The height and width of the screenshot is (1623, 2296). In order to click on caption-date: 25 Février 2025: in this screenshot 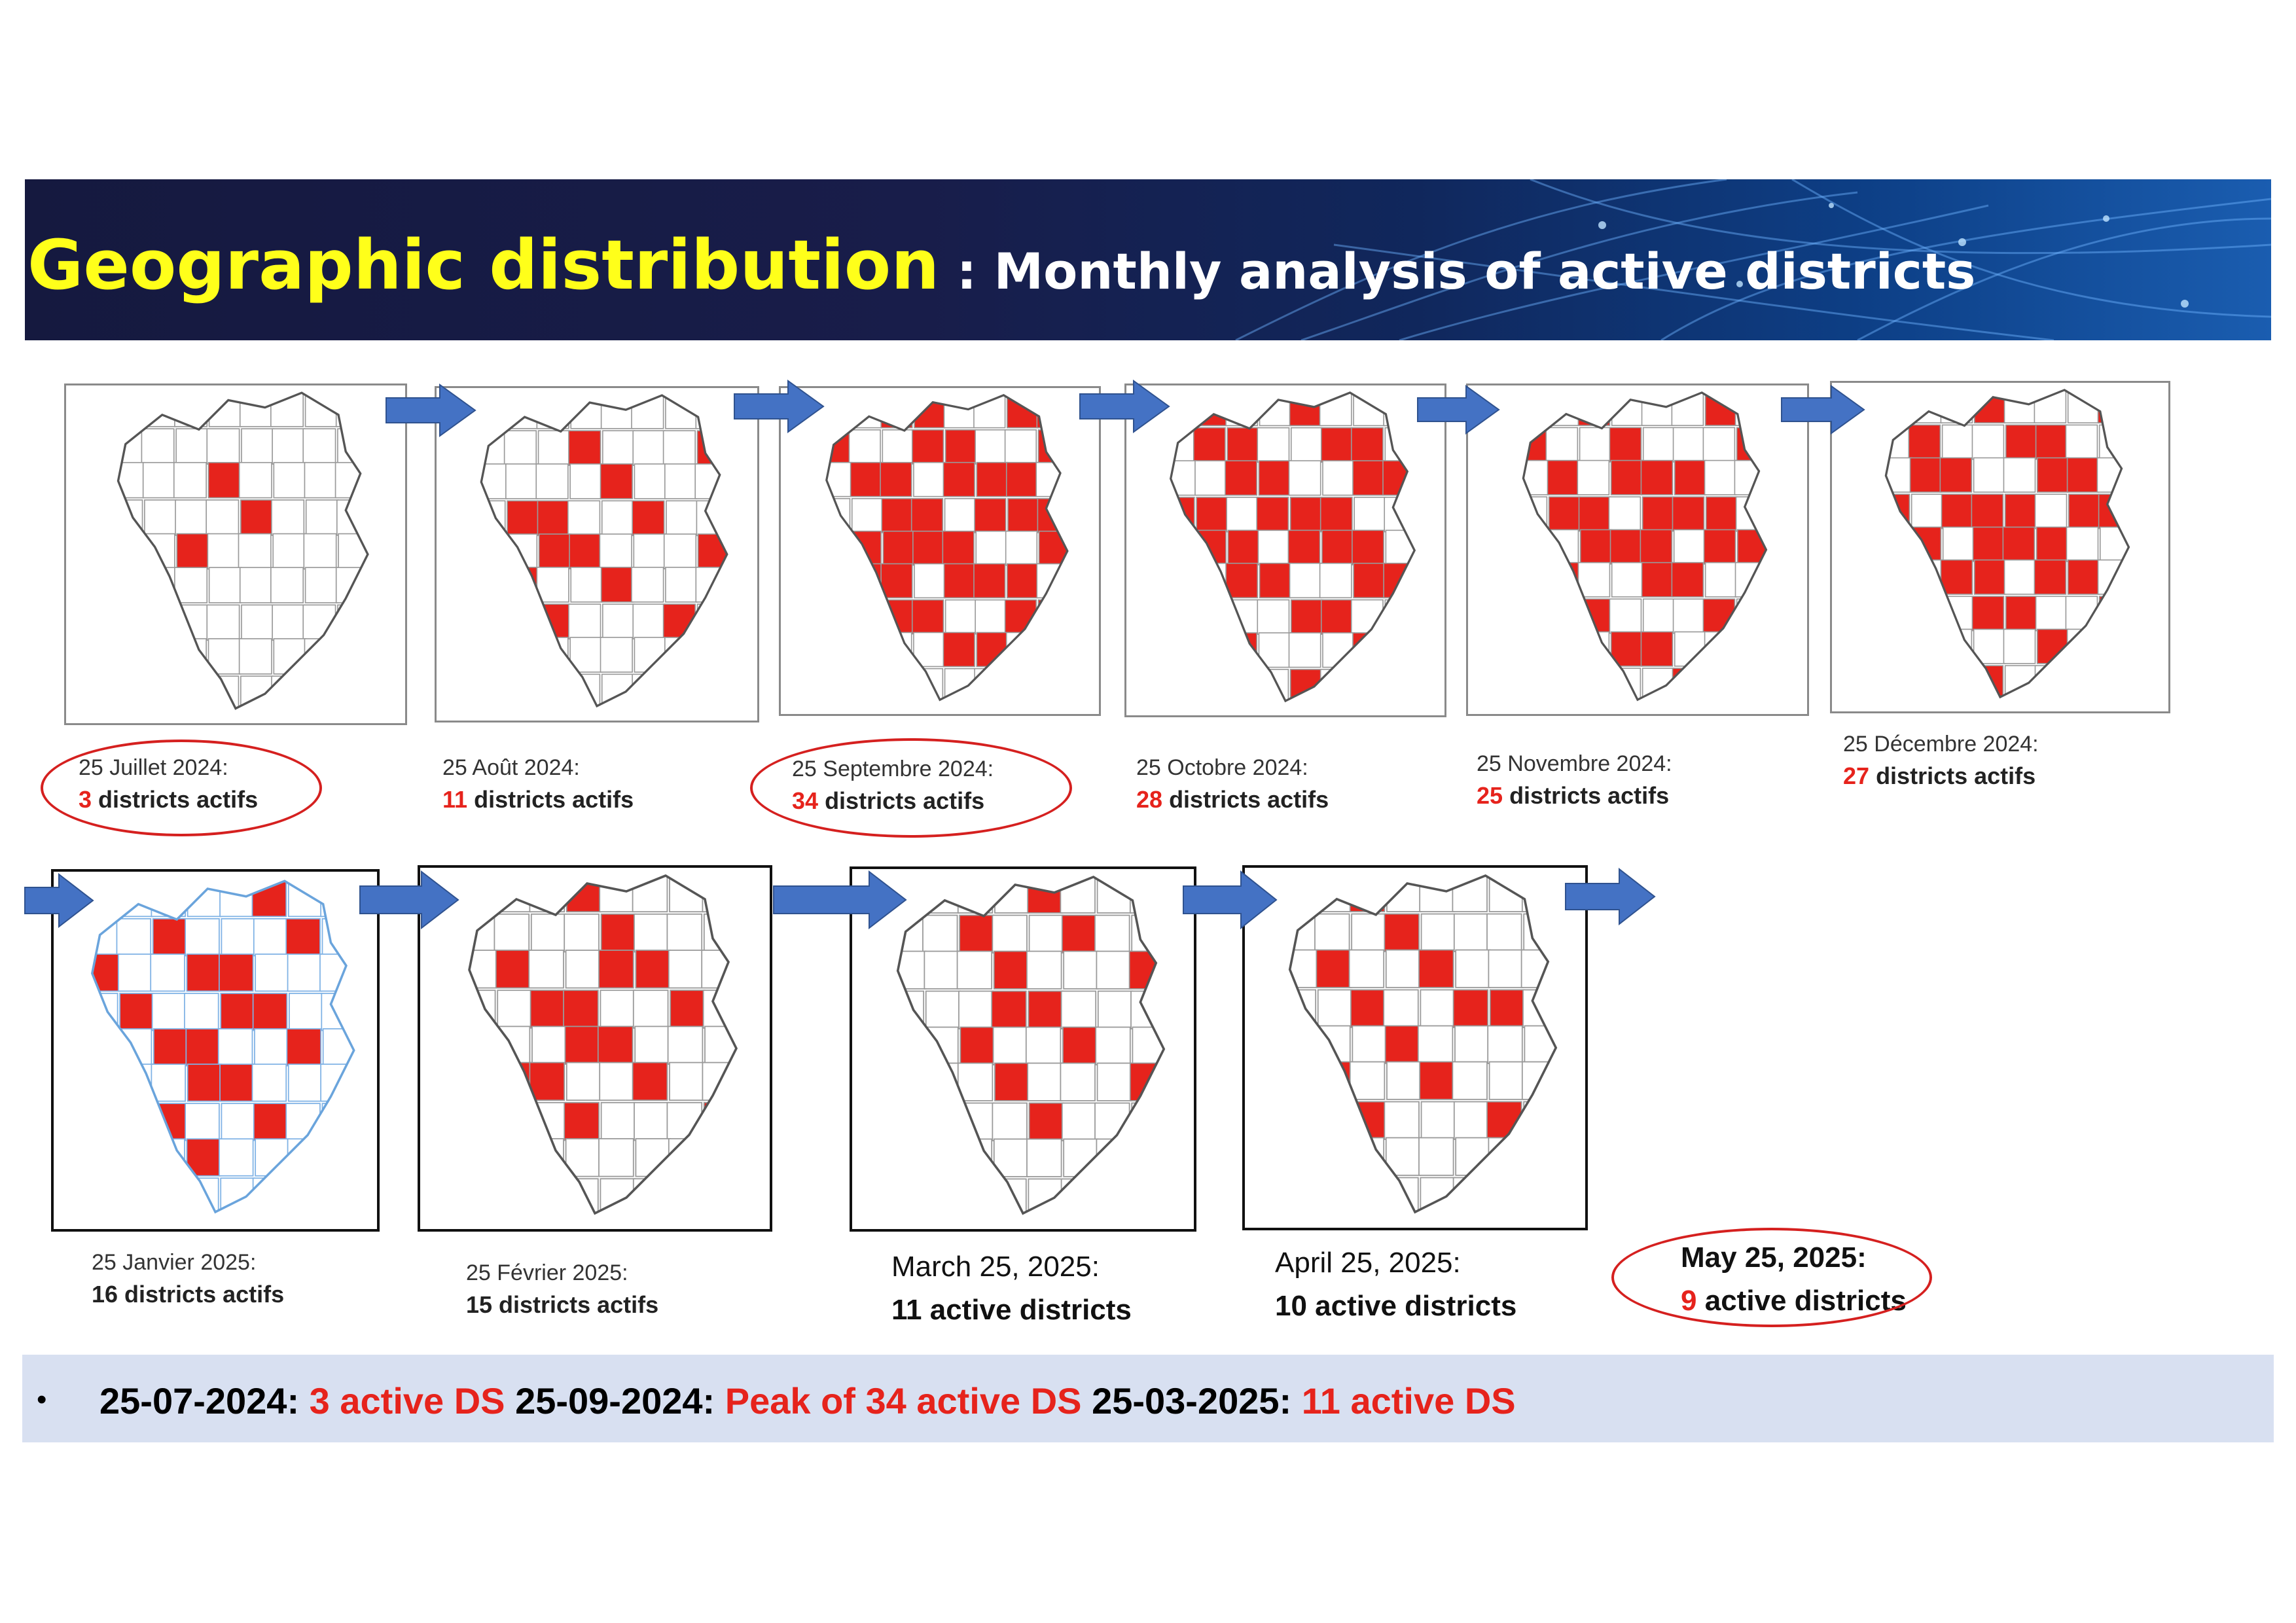, I will do `click(547, 1272)`.